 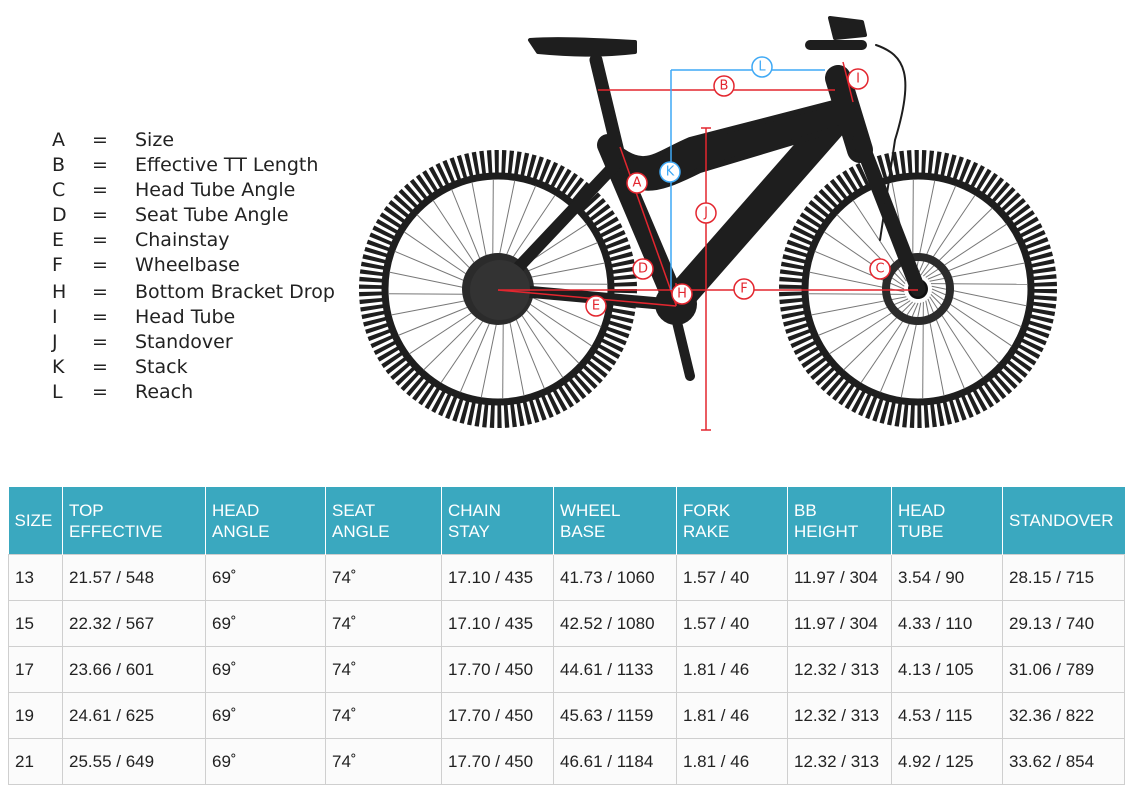 I want to click on table-cell: 15, so click(x=35, y=623).